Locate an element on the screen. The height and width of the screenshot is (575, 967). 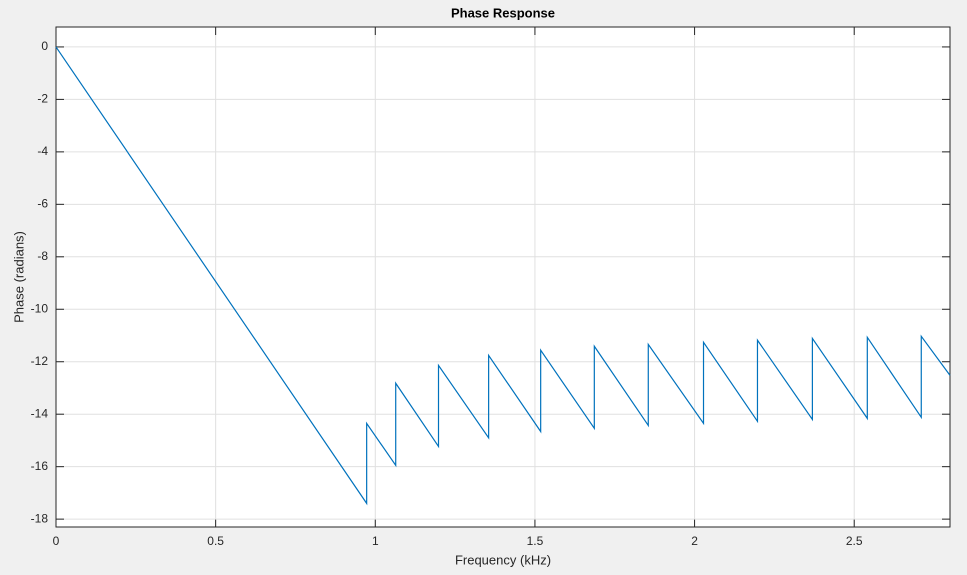
y-tick-label: -14 is located at coordinates (40, 413).